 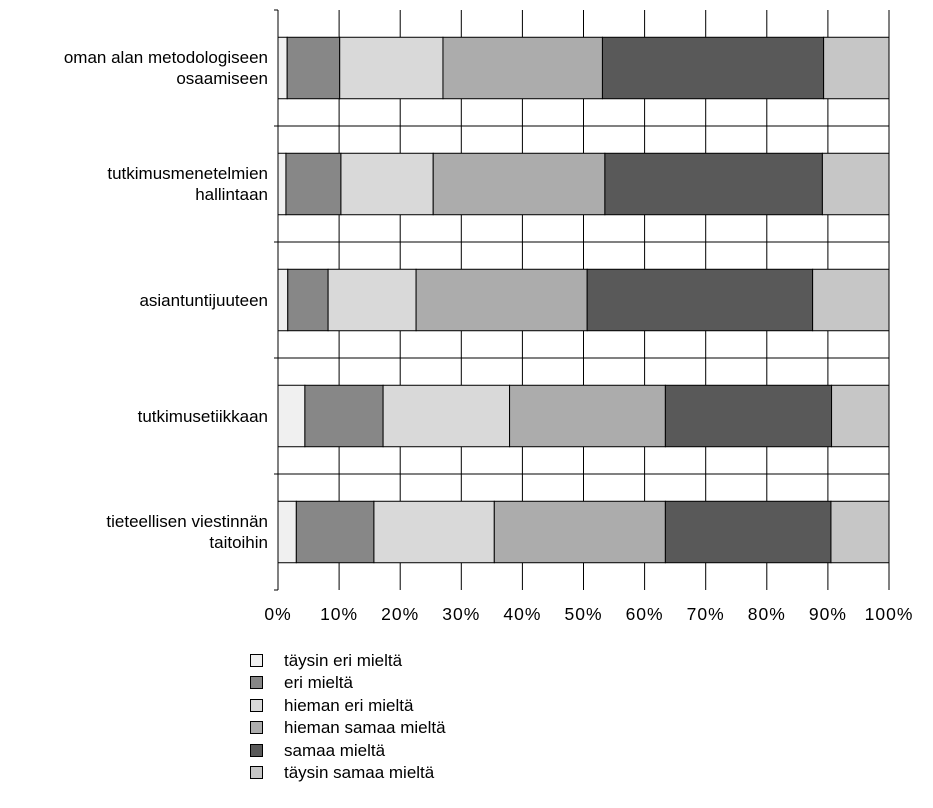 I want to click on x-tick-label: 40%, so click(x=522, y=614).